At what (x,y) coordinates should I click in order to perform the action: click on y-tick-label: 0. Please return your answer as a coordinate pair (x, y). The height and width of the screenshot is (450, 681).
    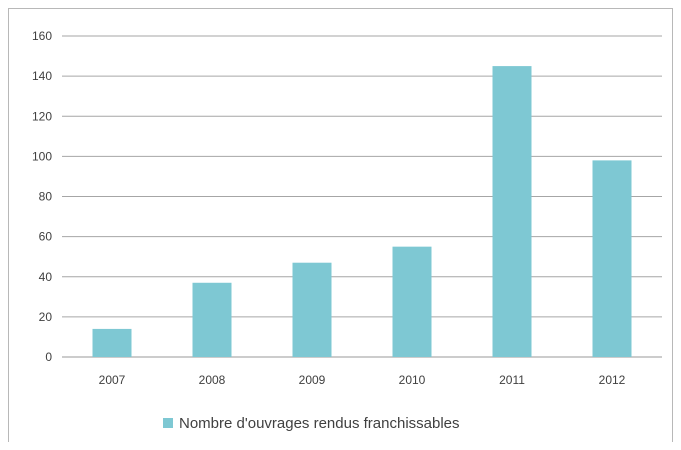
    Looking at the image, I should click on (48, 357).